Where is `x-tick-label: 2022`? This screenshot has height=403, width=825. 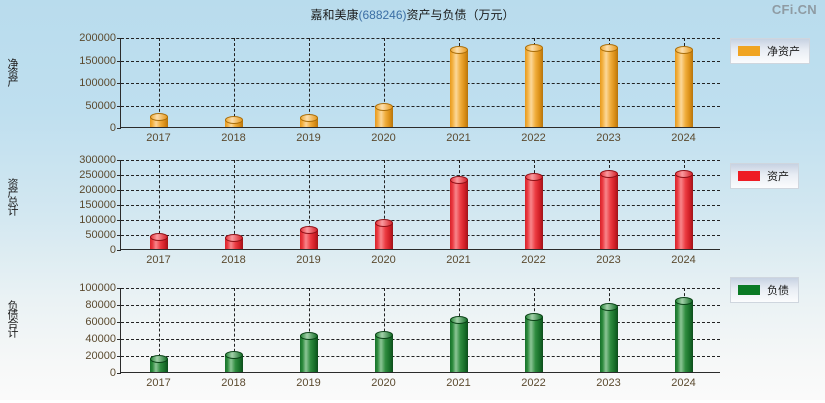 x-tick-label: 2022 is located at coordinates (533, 260).